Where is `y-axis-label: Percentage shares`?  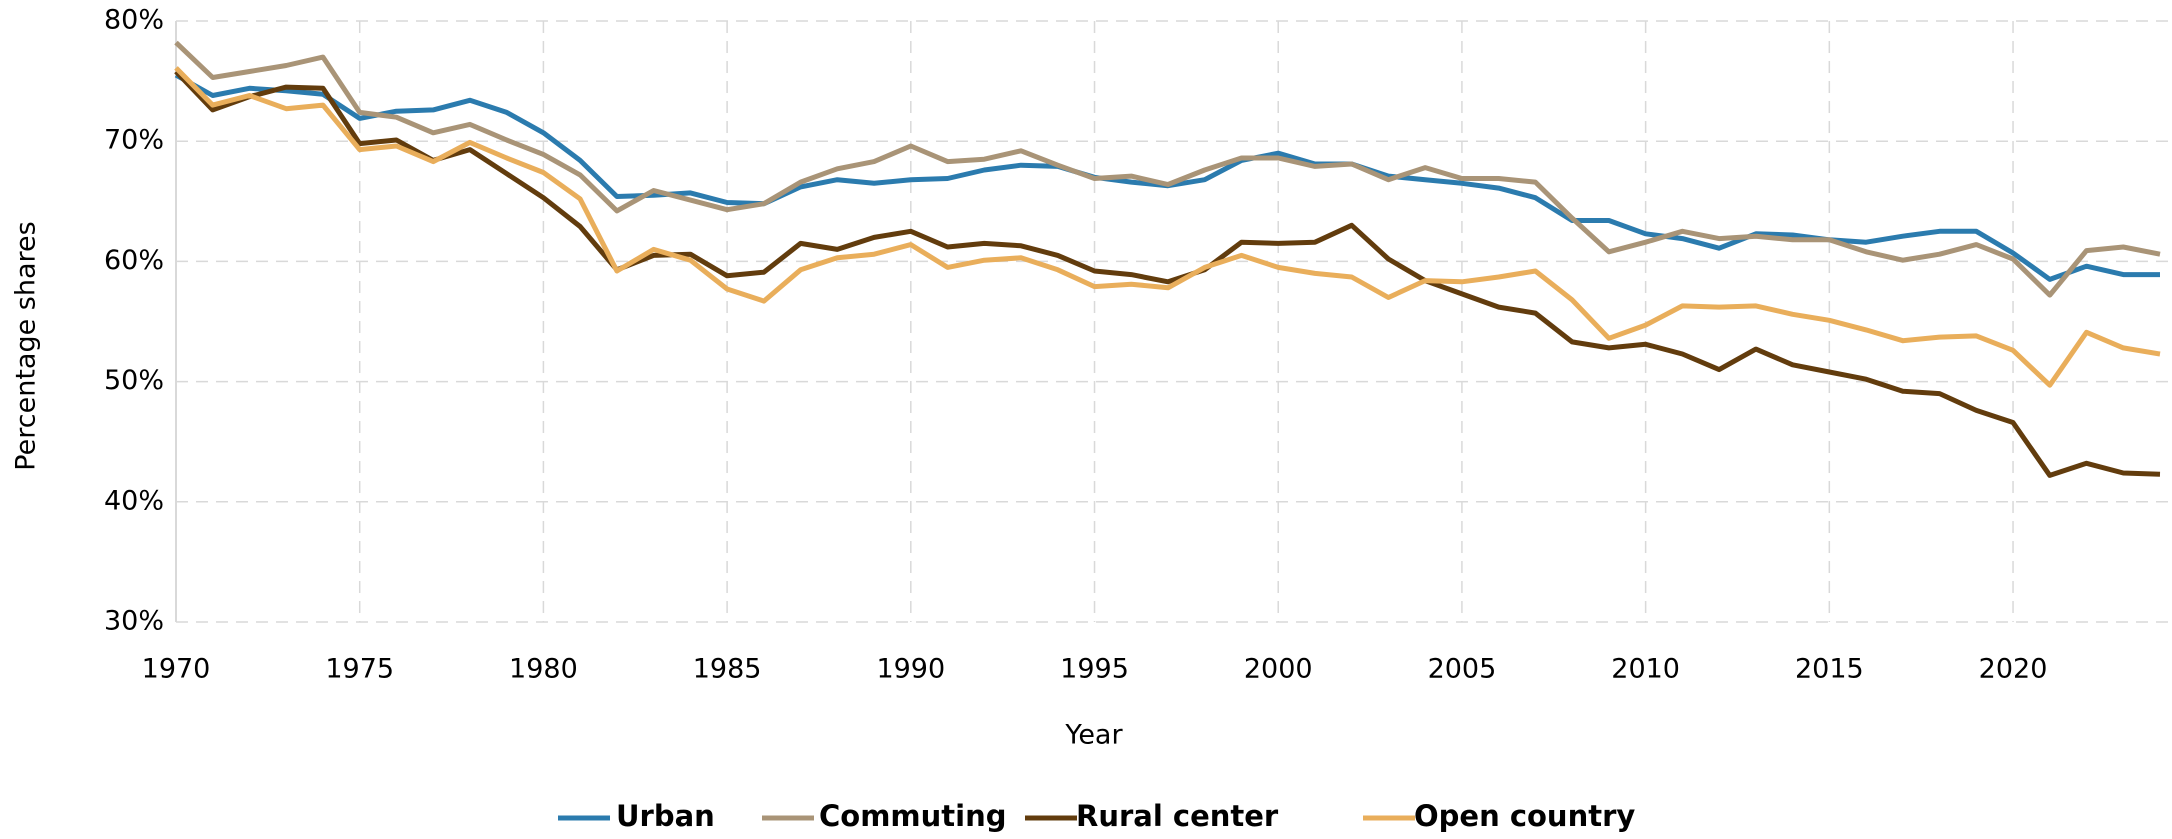
y-axis-label: Percentage shares is located at coordinates (26, 345).